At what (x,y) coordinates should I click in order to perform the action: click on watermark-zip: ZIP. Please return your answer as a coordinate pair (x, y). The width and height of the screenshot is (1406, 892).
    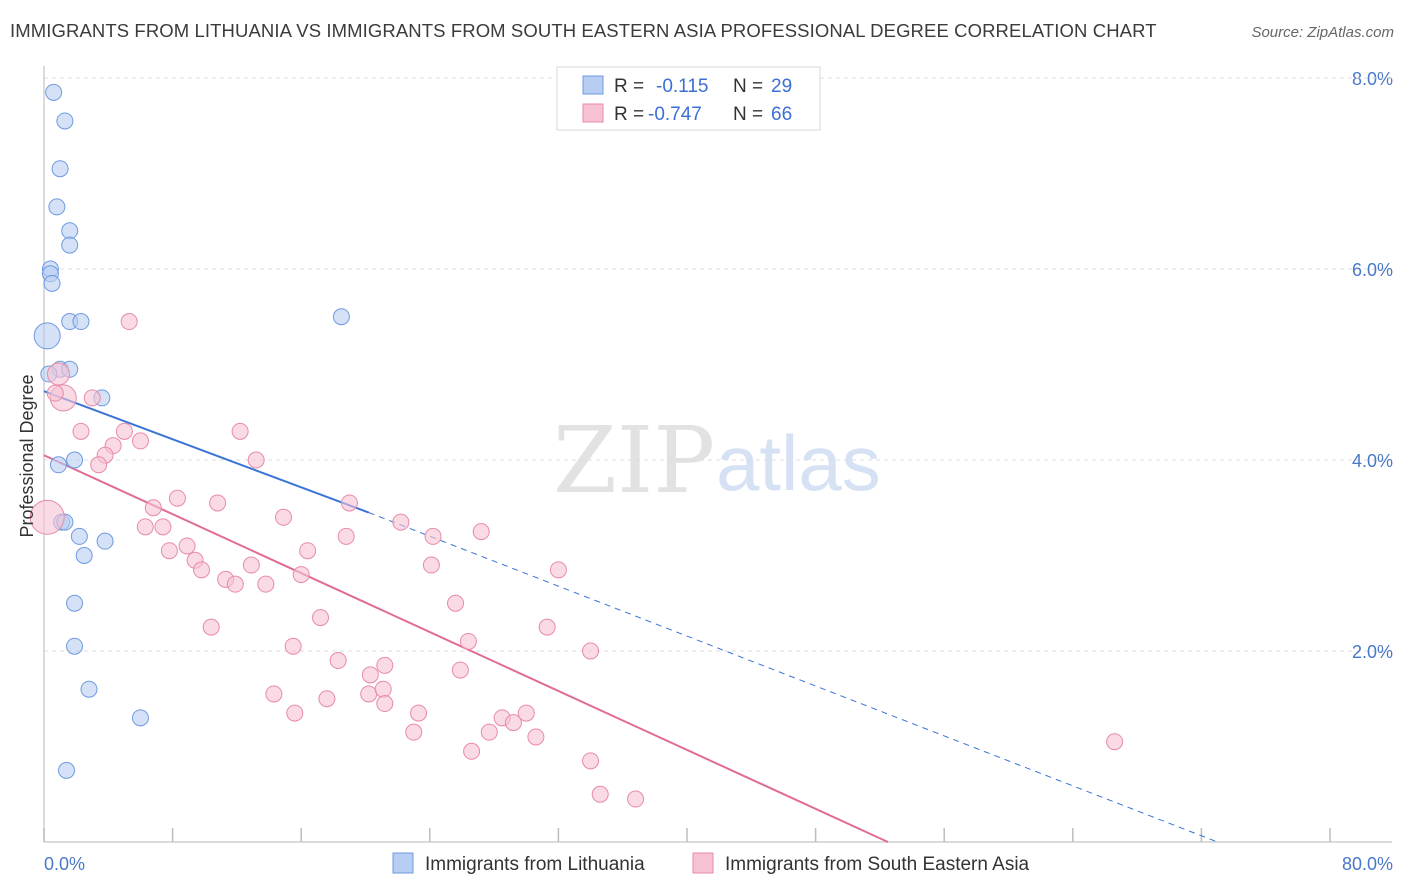
    Looking at the image, I should click on (634, 460).